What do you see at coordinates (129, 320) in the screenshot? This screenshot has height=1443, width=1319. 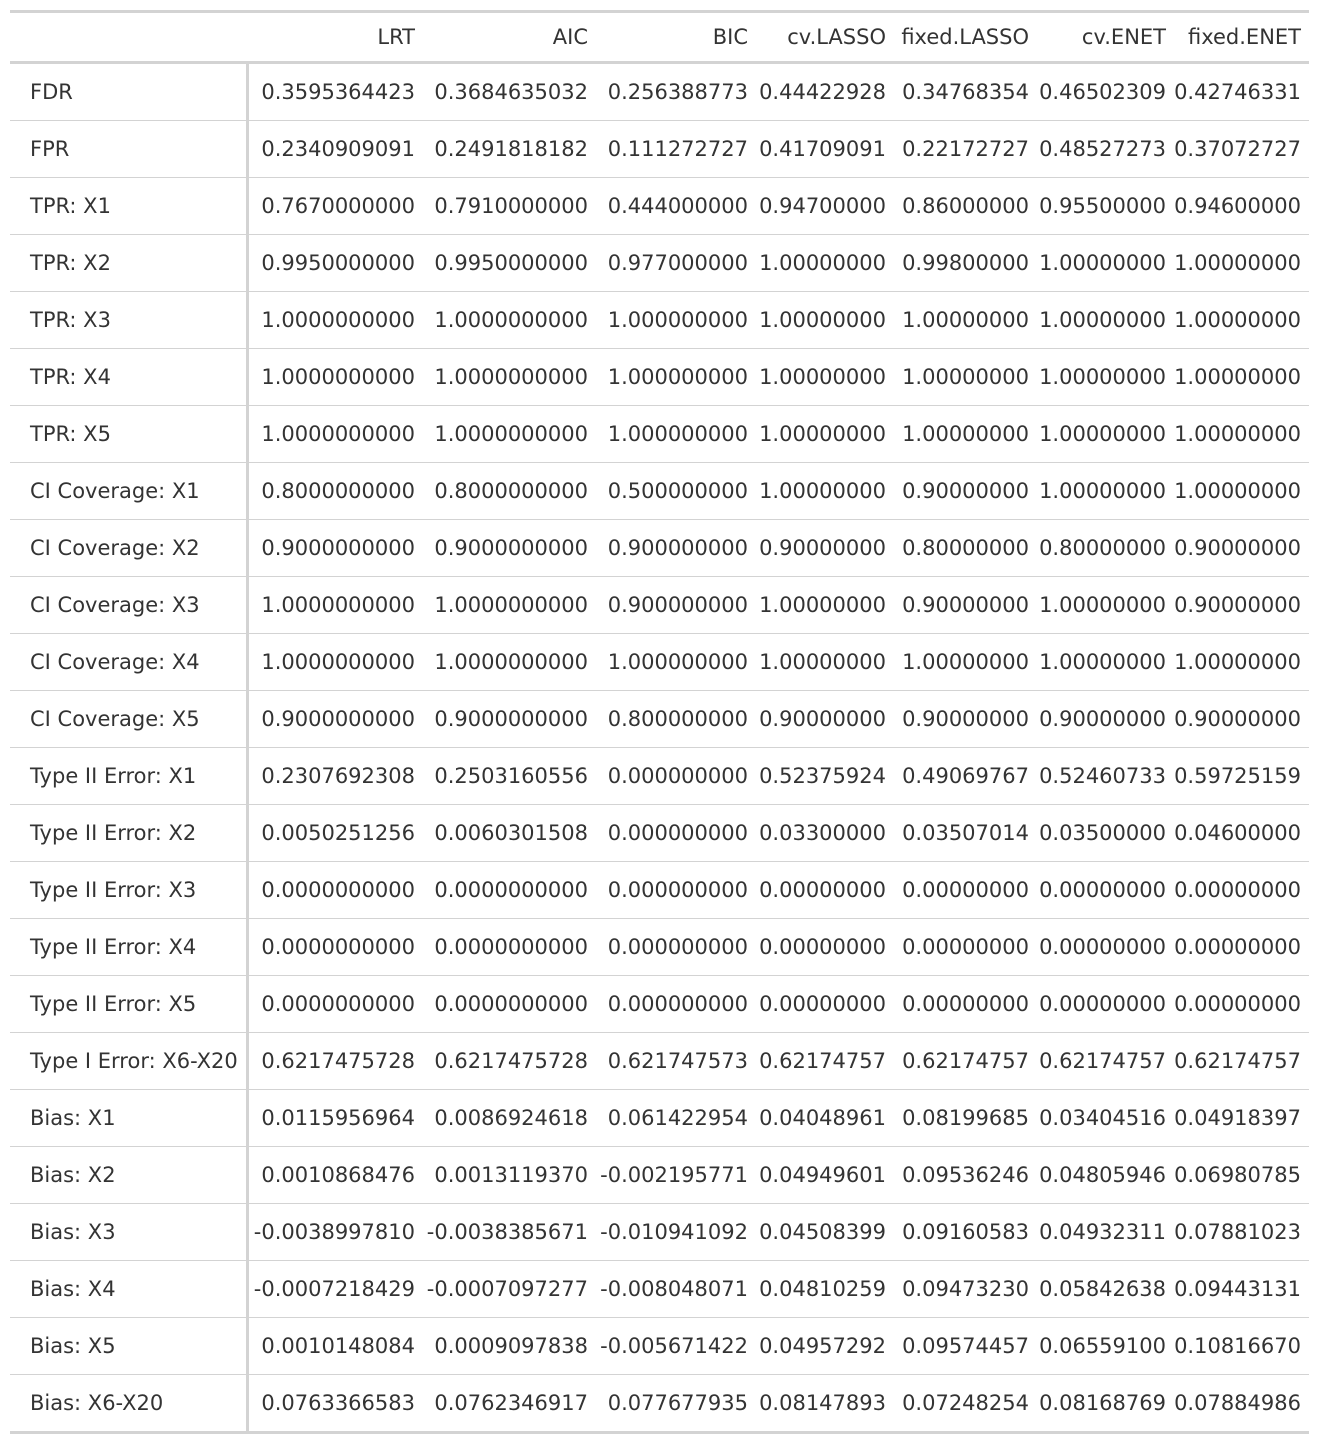 I see `row-label: TPR: X3` at bounding box center [129, 320].